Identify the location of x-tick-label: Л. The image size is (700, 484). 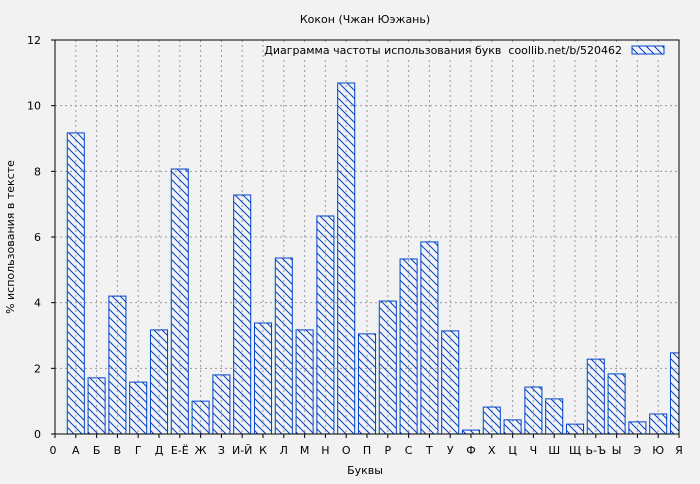
(284, 450).